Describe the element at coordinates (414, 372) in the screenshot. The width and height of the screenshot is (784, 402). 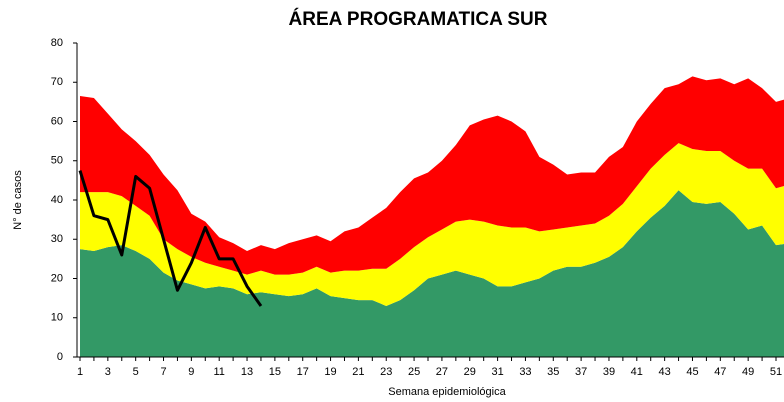
I see `x-tick-label: 25` at that location.